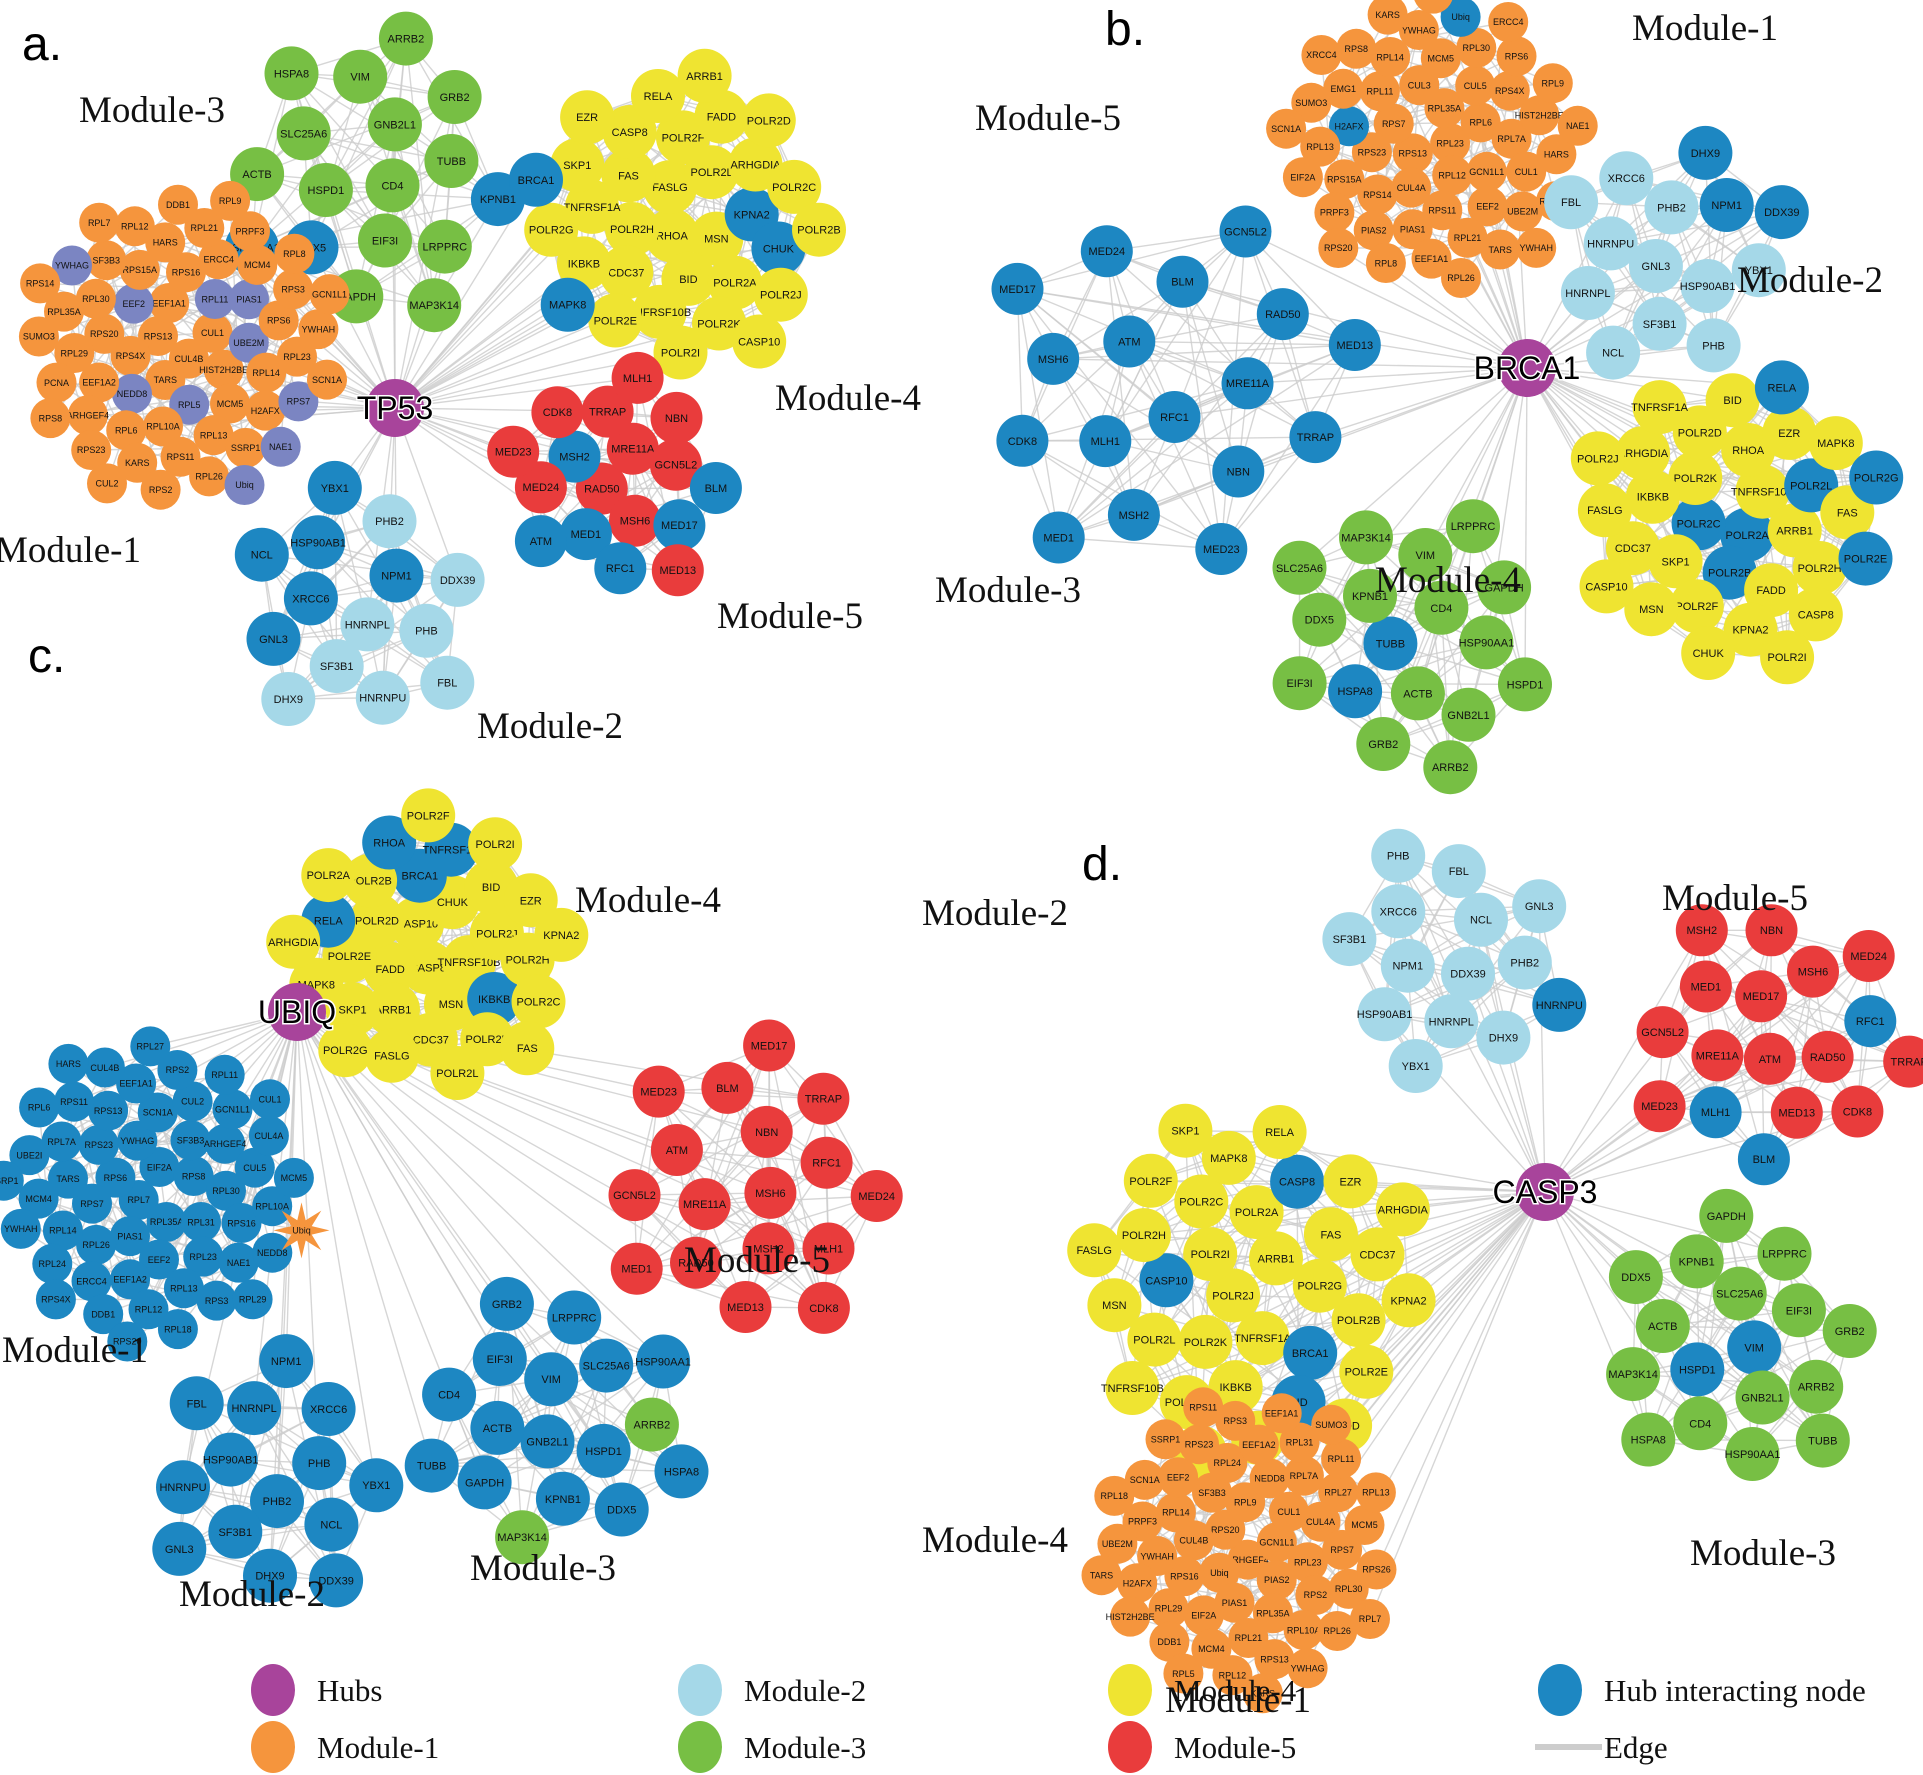 This screenshot has height=1775, width=1923. What do you see at coordinates (297, 1012) in the screenshot?
I see `hub-node-UBIQ: UBIQ` at bounding box center [297, 1012].